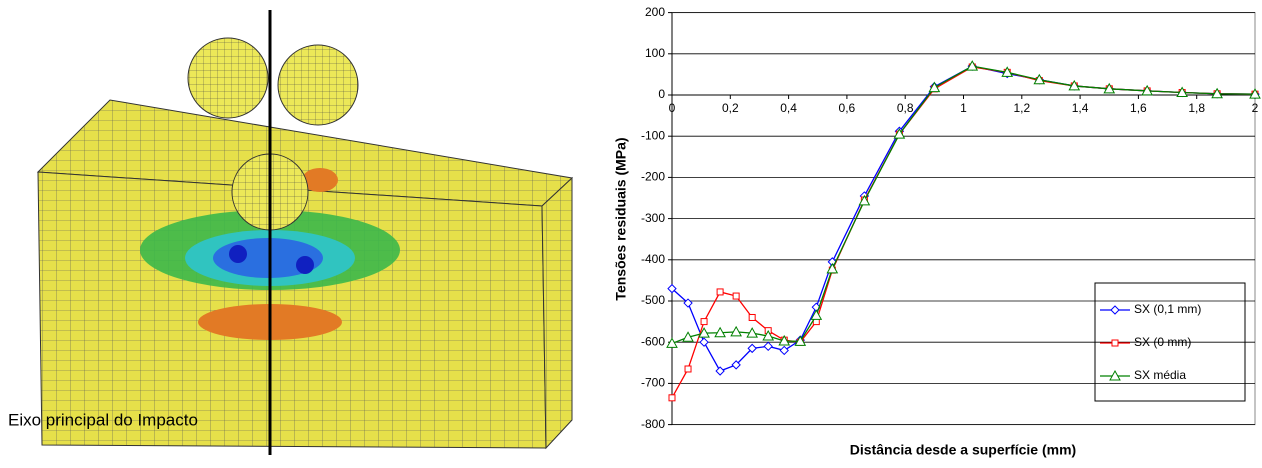 This screenshot has height=468, width=1262. Describe the element at coordinates (653, 218) in the screenshot. I see `y-tick-label: -300` at that location.